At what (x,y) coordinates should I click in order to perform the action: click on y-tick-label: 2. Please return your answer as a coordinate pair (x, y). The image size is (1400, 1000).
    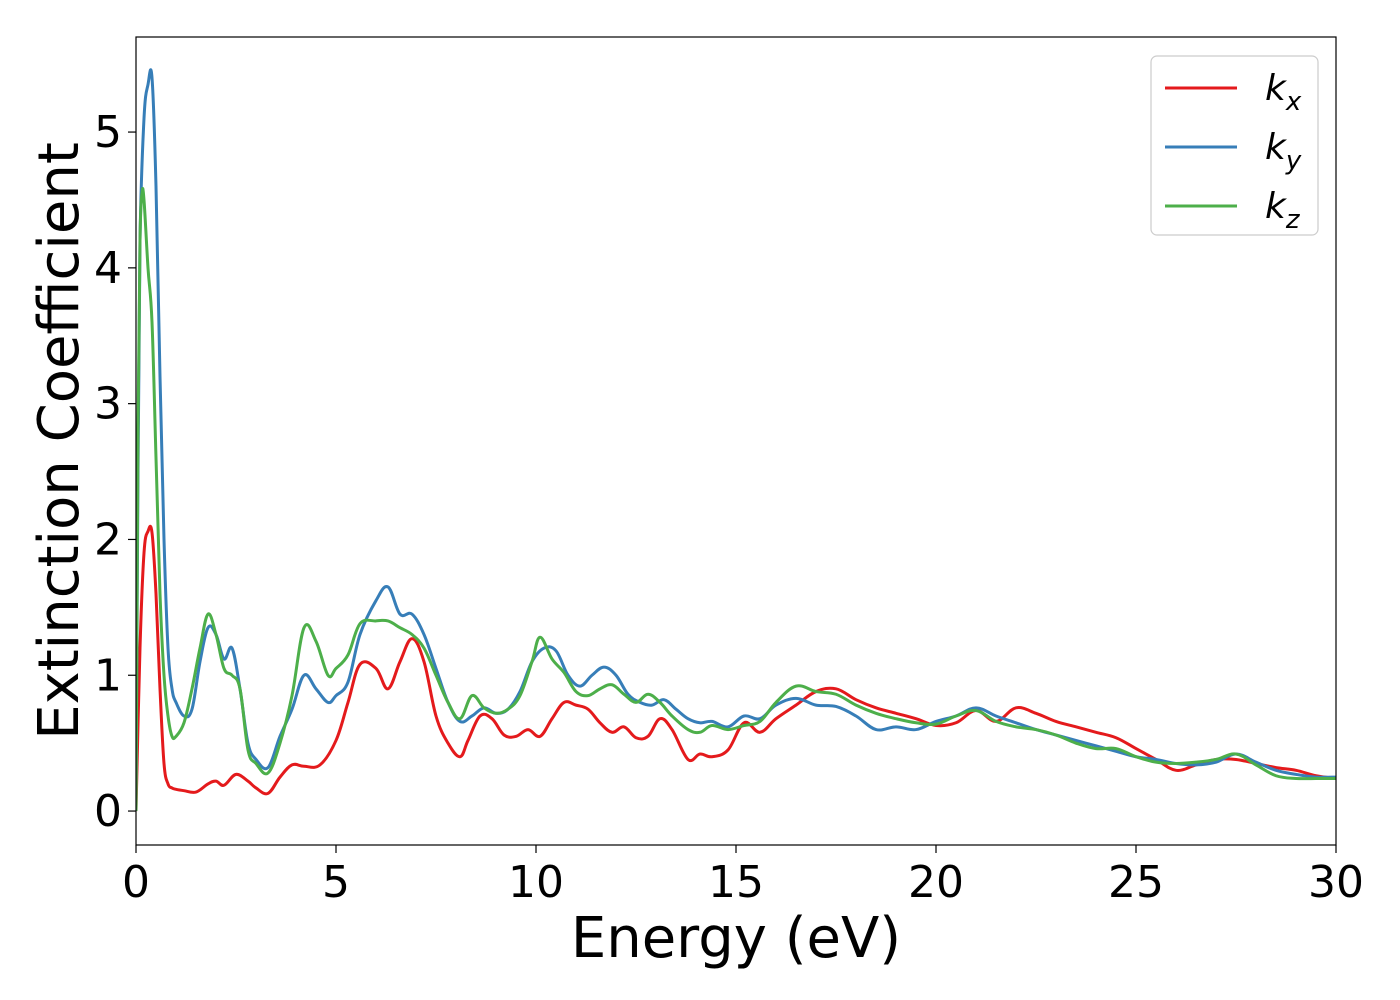
    Looking at the image, I should click on (108, 539).